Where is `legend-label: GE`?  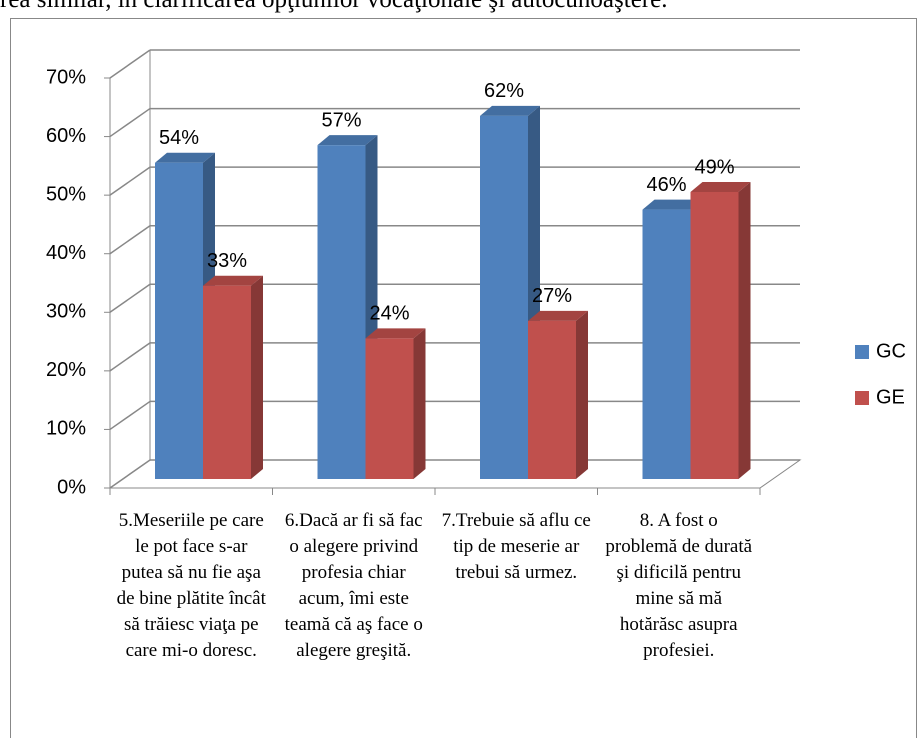
legend-label: GE is located at coordinates (890, 397).